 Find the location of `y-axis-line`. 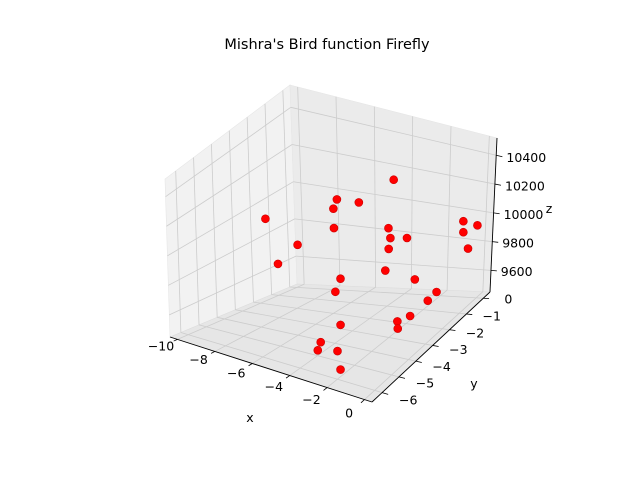

y-axis-line is located at coordinates (431, 347).